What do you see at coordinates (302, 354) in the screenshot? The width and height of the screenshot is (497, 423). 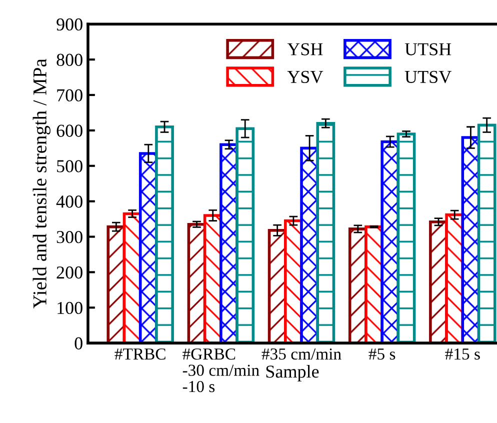 I see `x-tick-label: #35 cm/min` at bounding box center [302, 354].